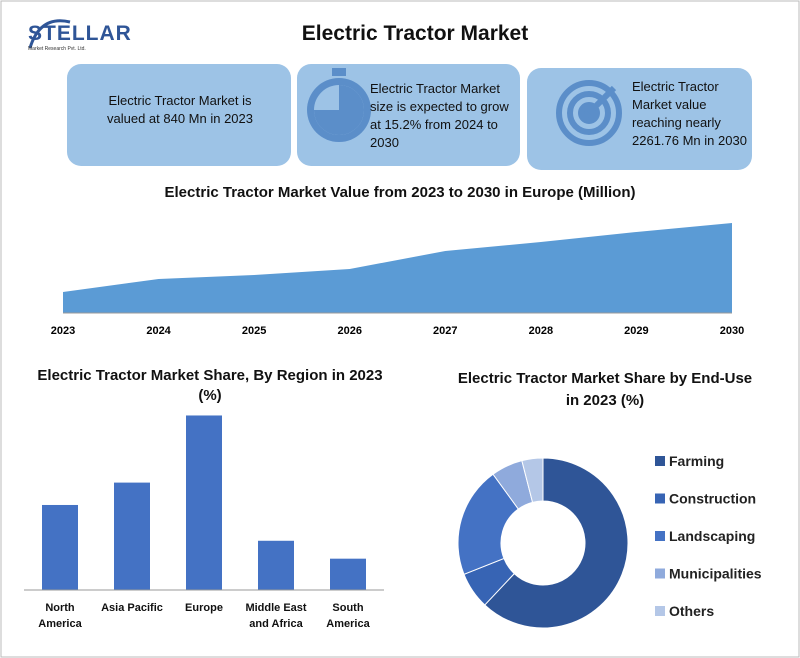 The image size is (800, 658). Describe the element at coordinates (541, 331) in the screenshot. I see `x-tick-label: 2028` at that location.